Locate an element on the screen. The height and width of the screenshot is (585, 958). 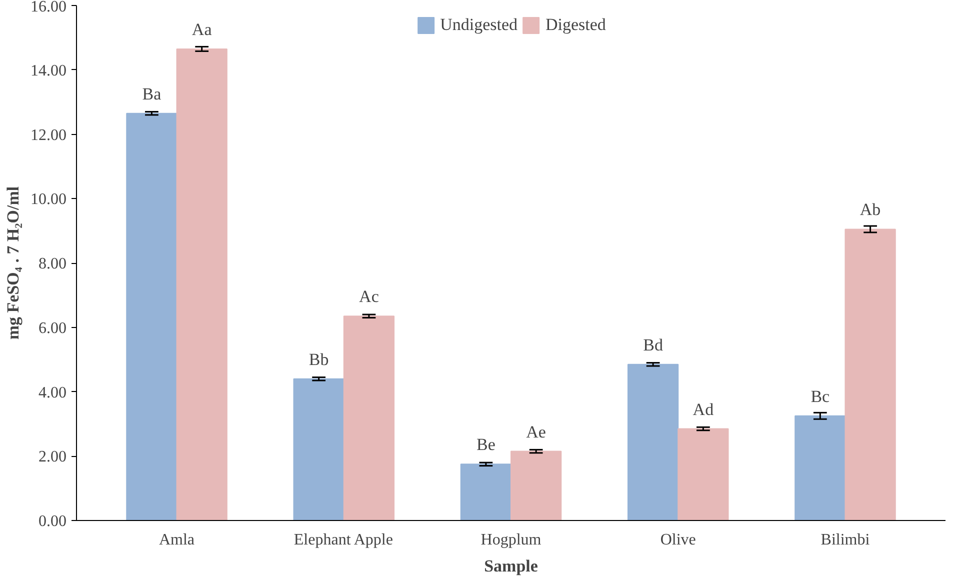
y-tick-label: 16.00 is located at coordinates (48, 8).